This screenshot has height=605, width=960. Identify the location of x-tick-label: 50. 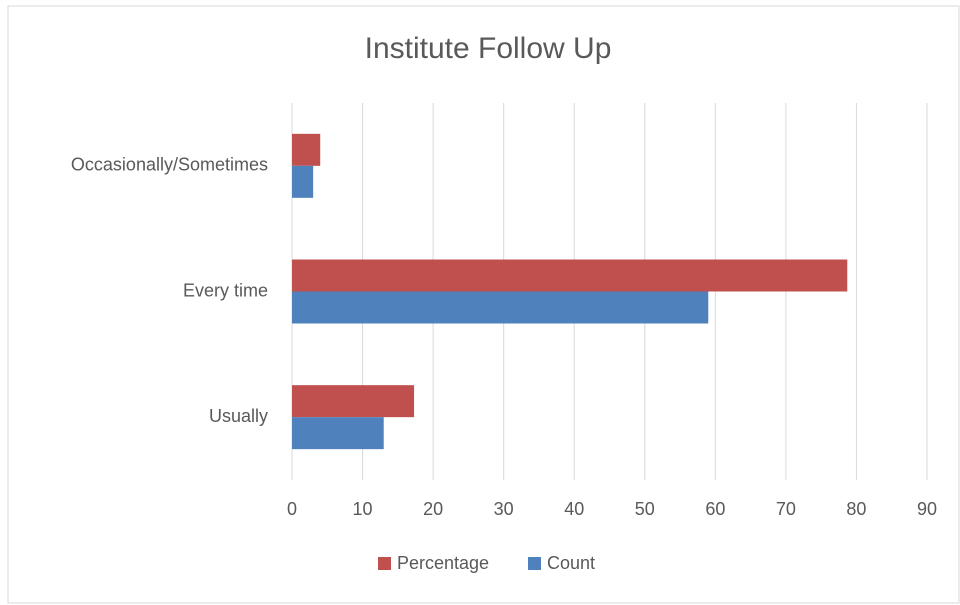
(645, 509).